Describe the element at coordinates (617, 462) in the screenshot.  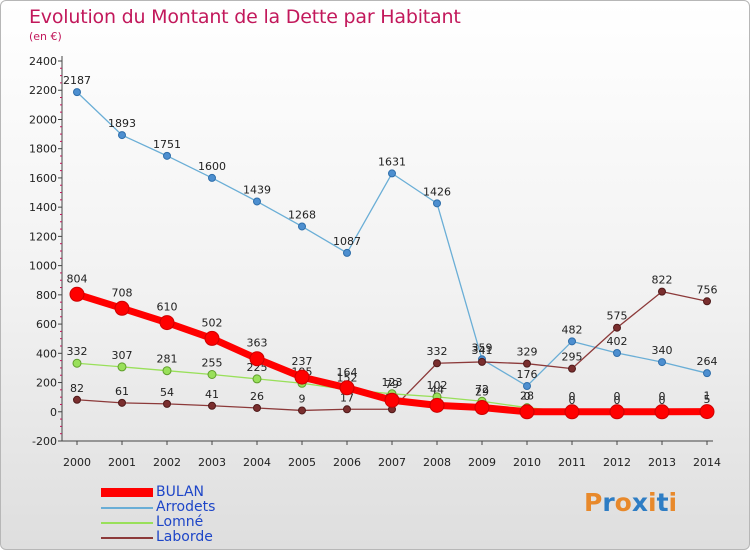
I see `x-tick-label: 2012` at that location.